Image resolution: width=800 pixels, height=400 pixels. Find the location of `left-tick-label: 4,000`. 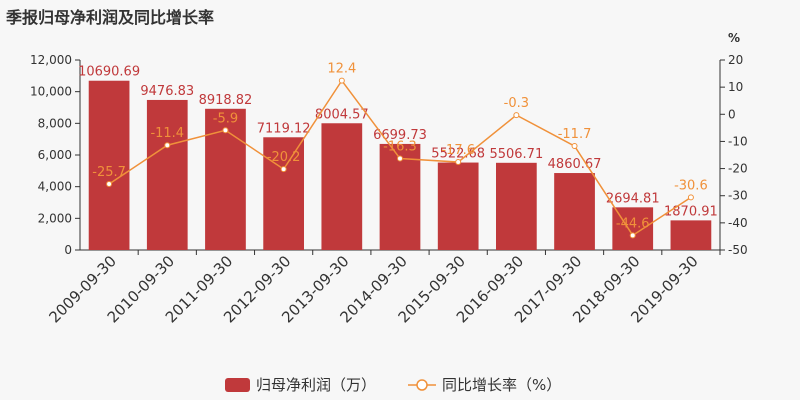

left-tick-label: 4,000 is located at coordinates (55, 187).